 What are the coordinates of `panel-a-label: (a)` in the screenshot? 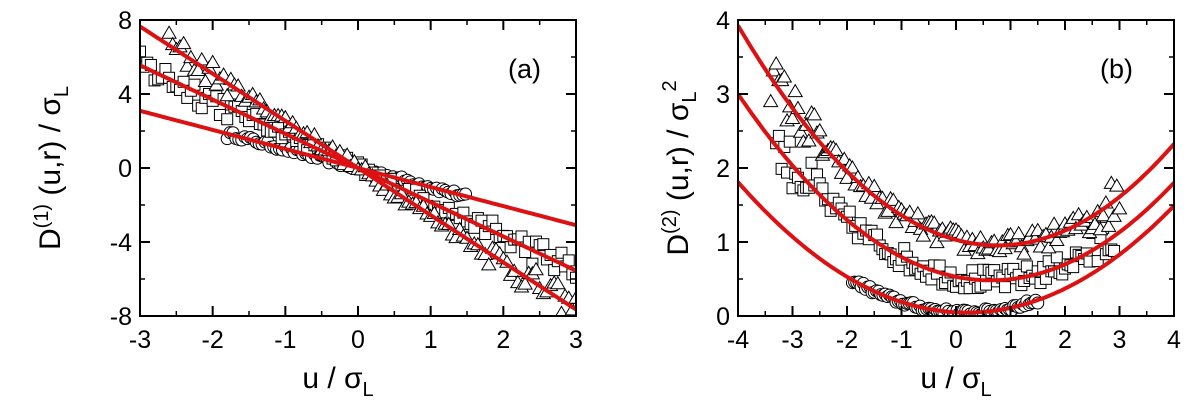 It's located at (524, 69).